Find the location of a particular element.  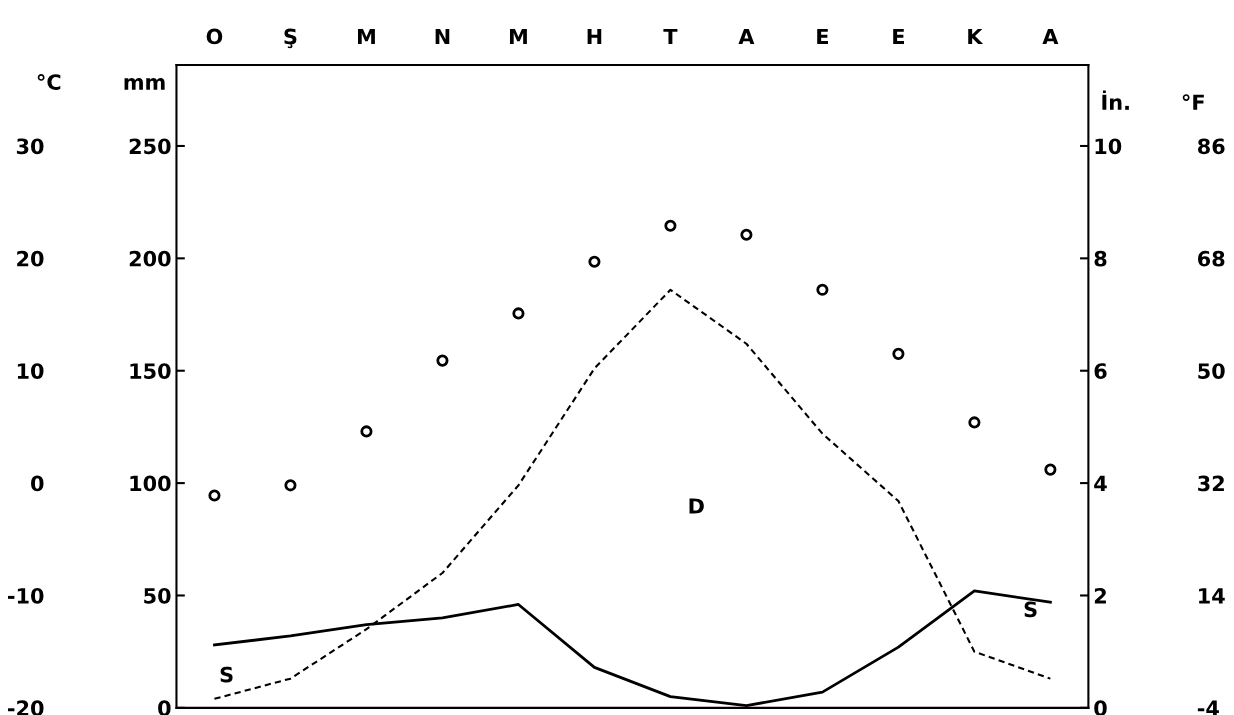

y2-tick-label: 2 is located at coordinates (1100, 595).